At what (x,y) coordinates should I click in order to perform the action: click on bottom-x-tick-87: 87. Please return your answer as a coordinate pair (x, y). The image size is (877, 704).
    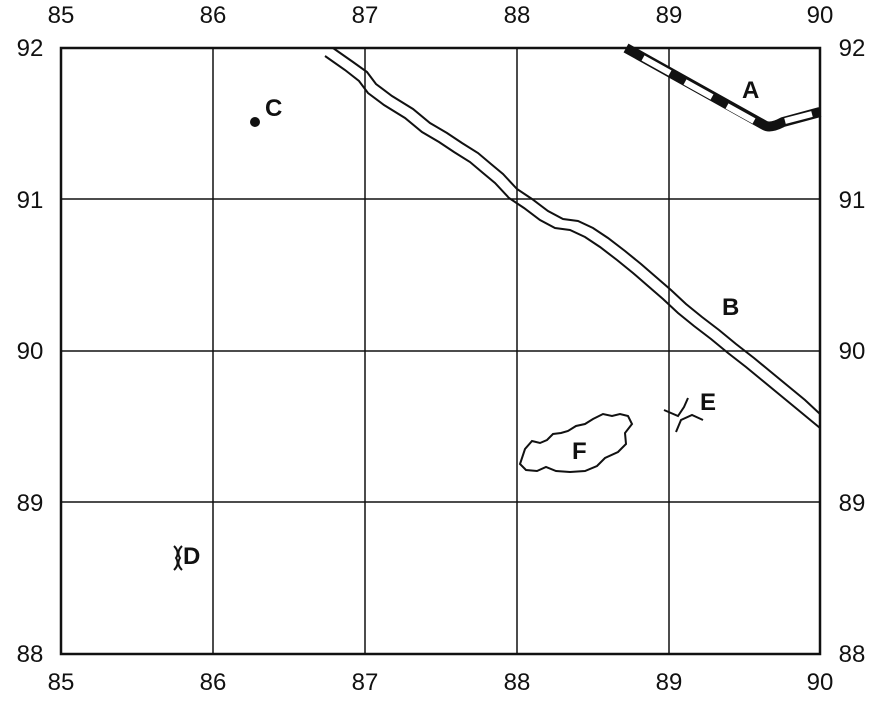
    Looking at the image, I should click on (365, 682).